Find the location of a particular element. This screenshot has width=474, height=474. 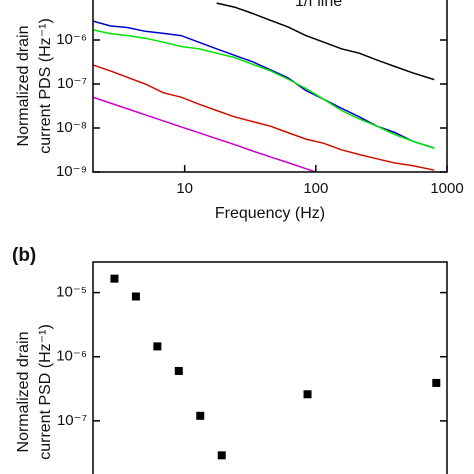

x-tick-label: 100 is located at coordinates (315, 188).